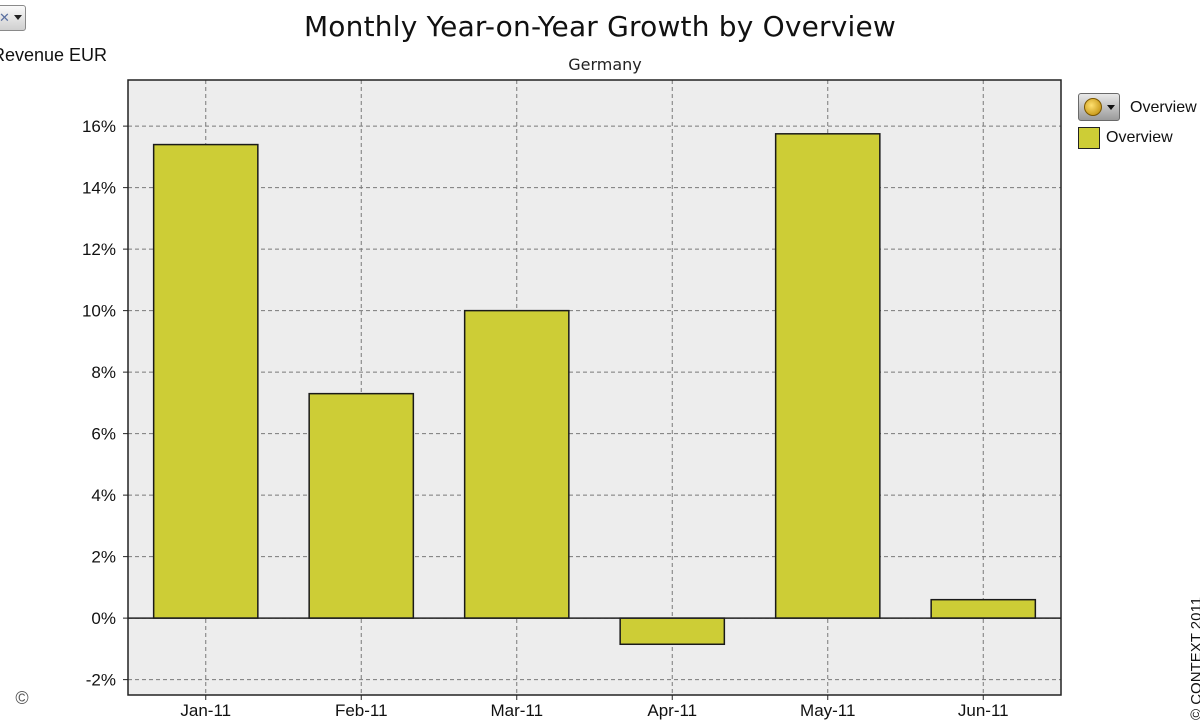 This screenshot has height=720, width=1200. What do you see at coordinates (205, 710) in the screenshot?
I see `x-tick-label: Jan-11` at bounding box center [205, 710].